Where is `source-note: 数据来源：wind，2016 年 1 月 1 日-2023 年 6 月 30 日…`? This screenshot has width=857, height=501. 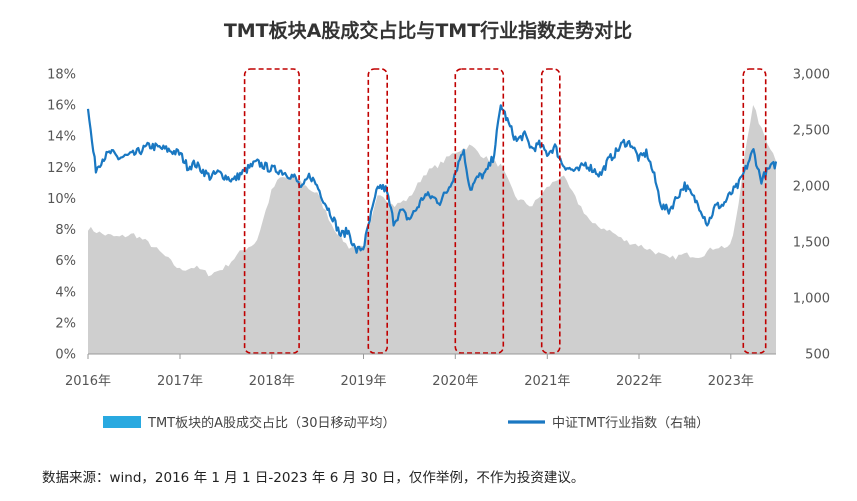
source-note: 数据来源：wind，2016 年 1 月 1 日-2023 年 6 月 30 日… is located at coordinates (313, 478).